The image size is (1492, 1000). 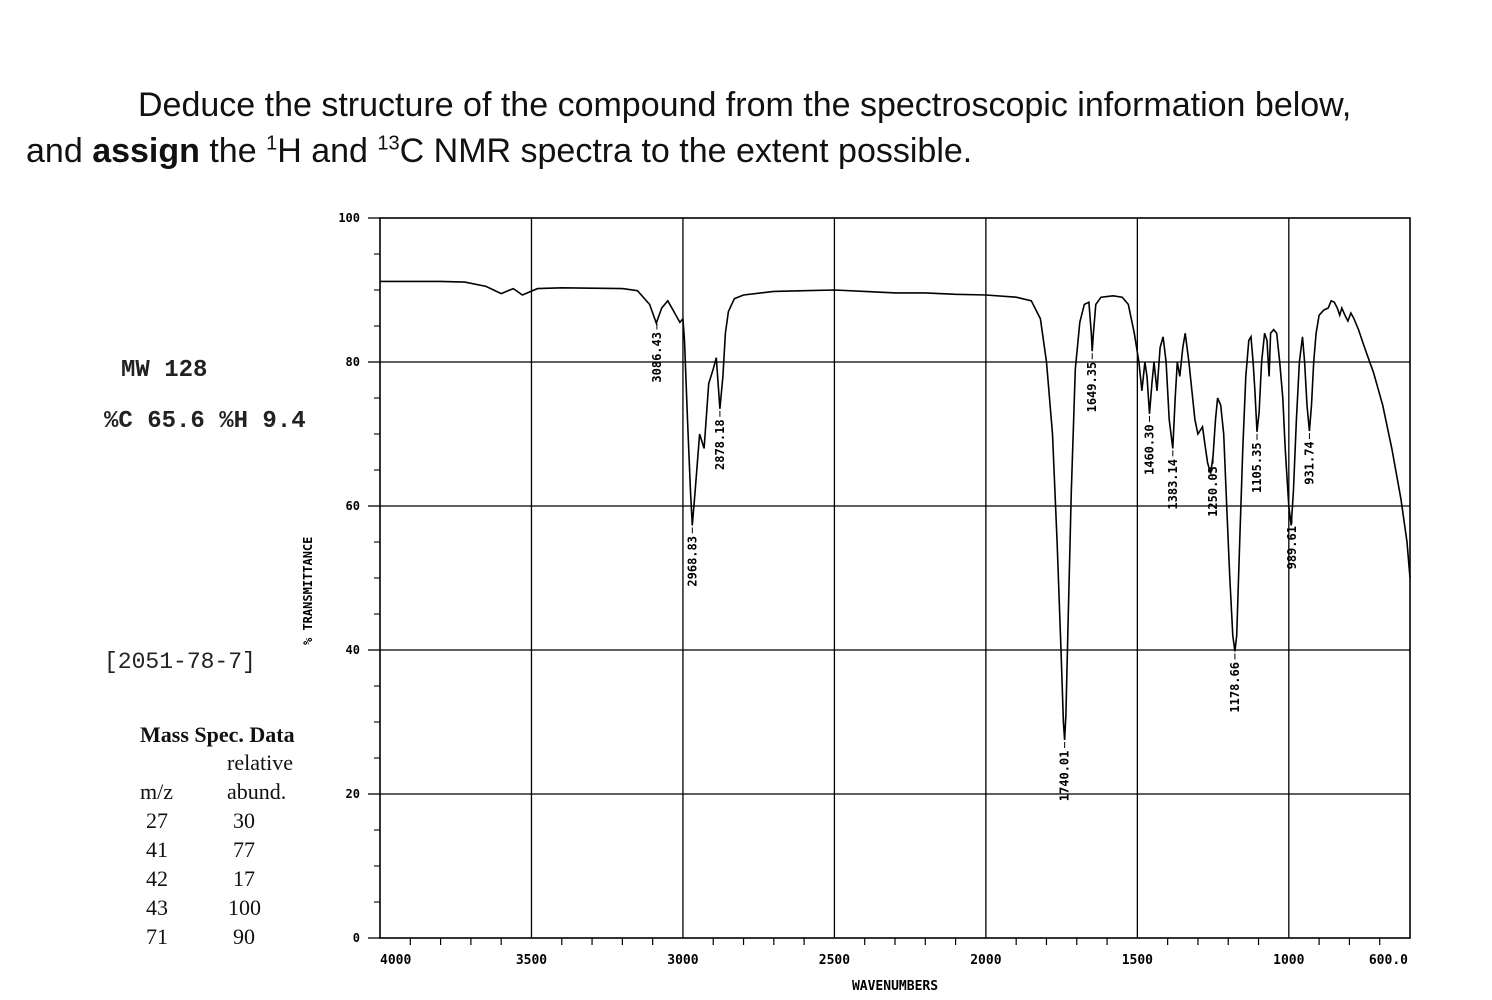 I want to click on peak-label: 1178.66, so click(x=1235, y=687).